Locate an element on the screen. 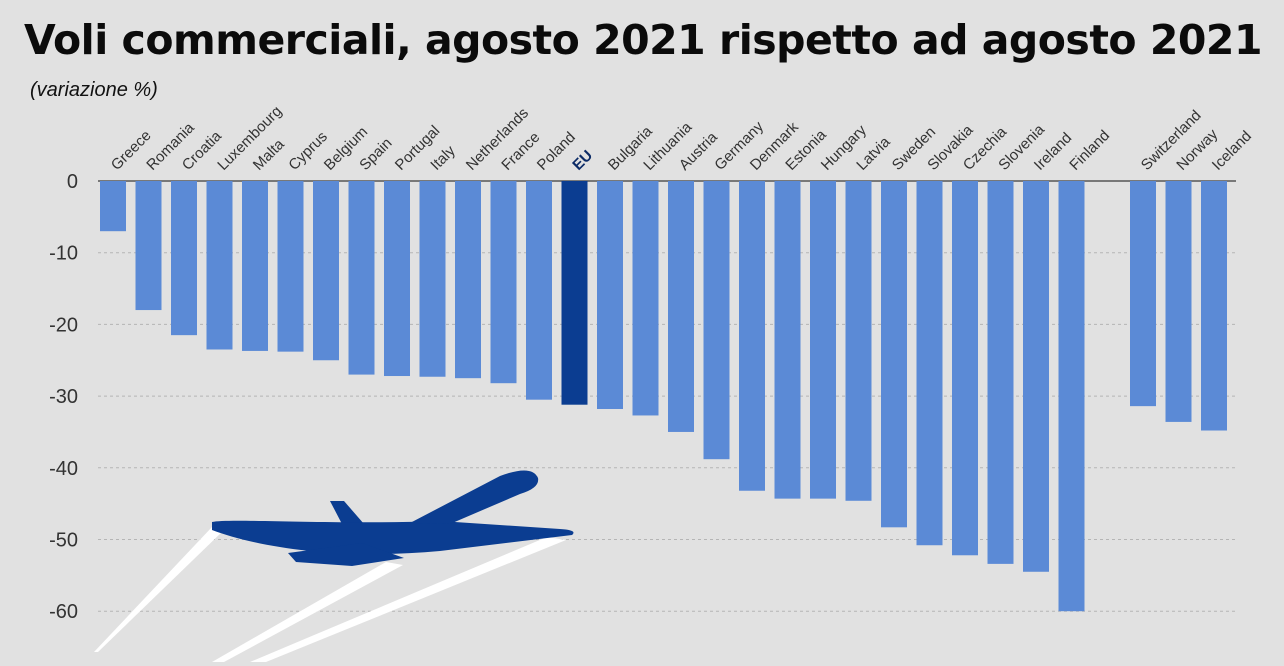 This screenshot has height=666, width=1284. bar-iceland is located at coordinates (1214, 306).